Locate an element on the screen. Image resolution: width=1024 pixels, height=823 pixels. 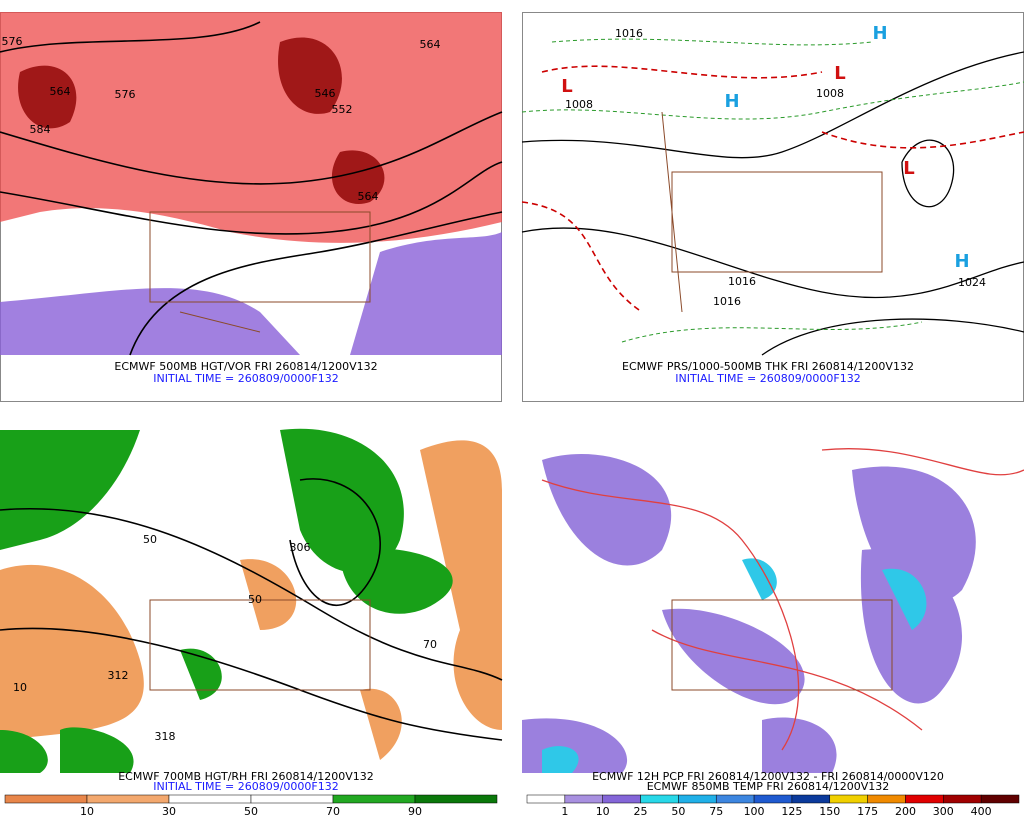
colorbar-label: 175 is located at coordinates (867, 811).